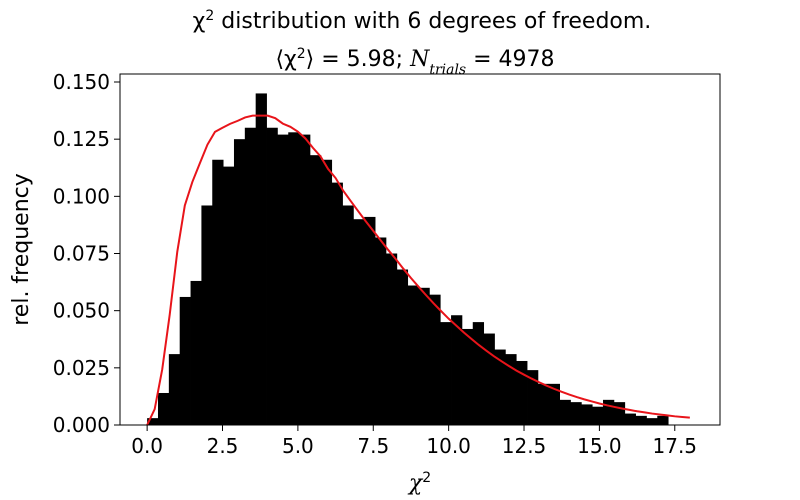 The height and width of the screenshot is (500, 800). What do you see at coordinates (21, 249) in the screenshot?
I see `y-axis-label: rel. frequency` at bounding box center [21, 249].